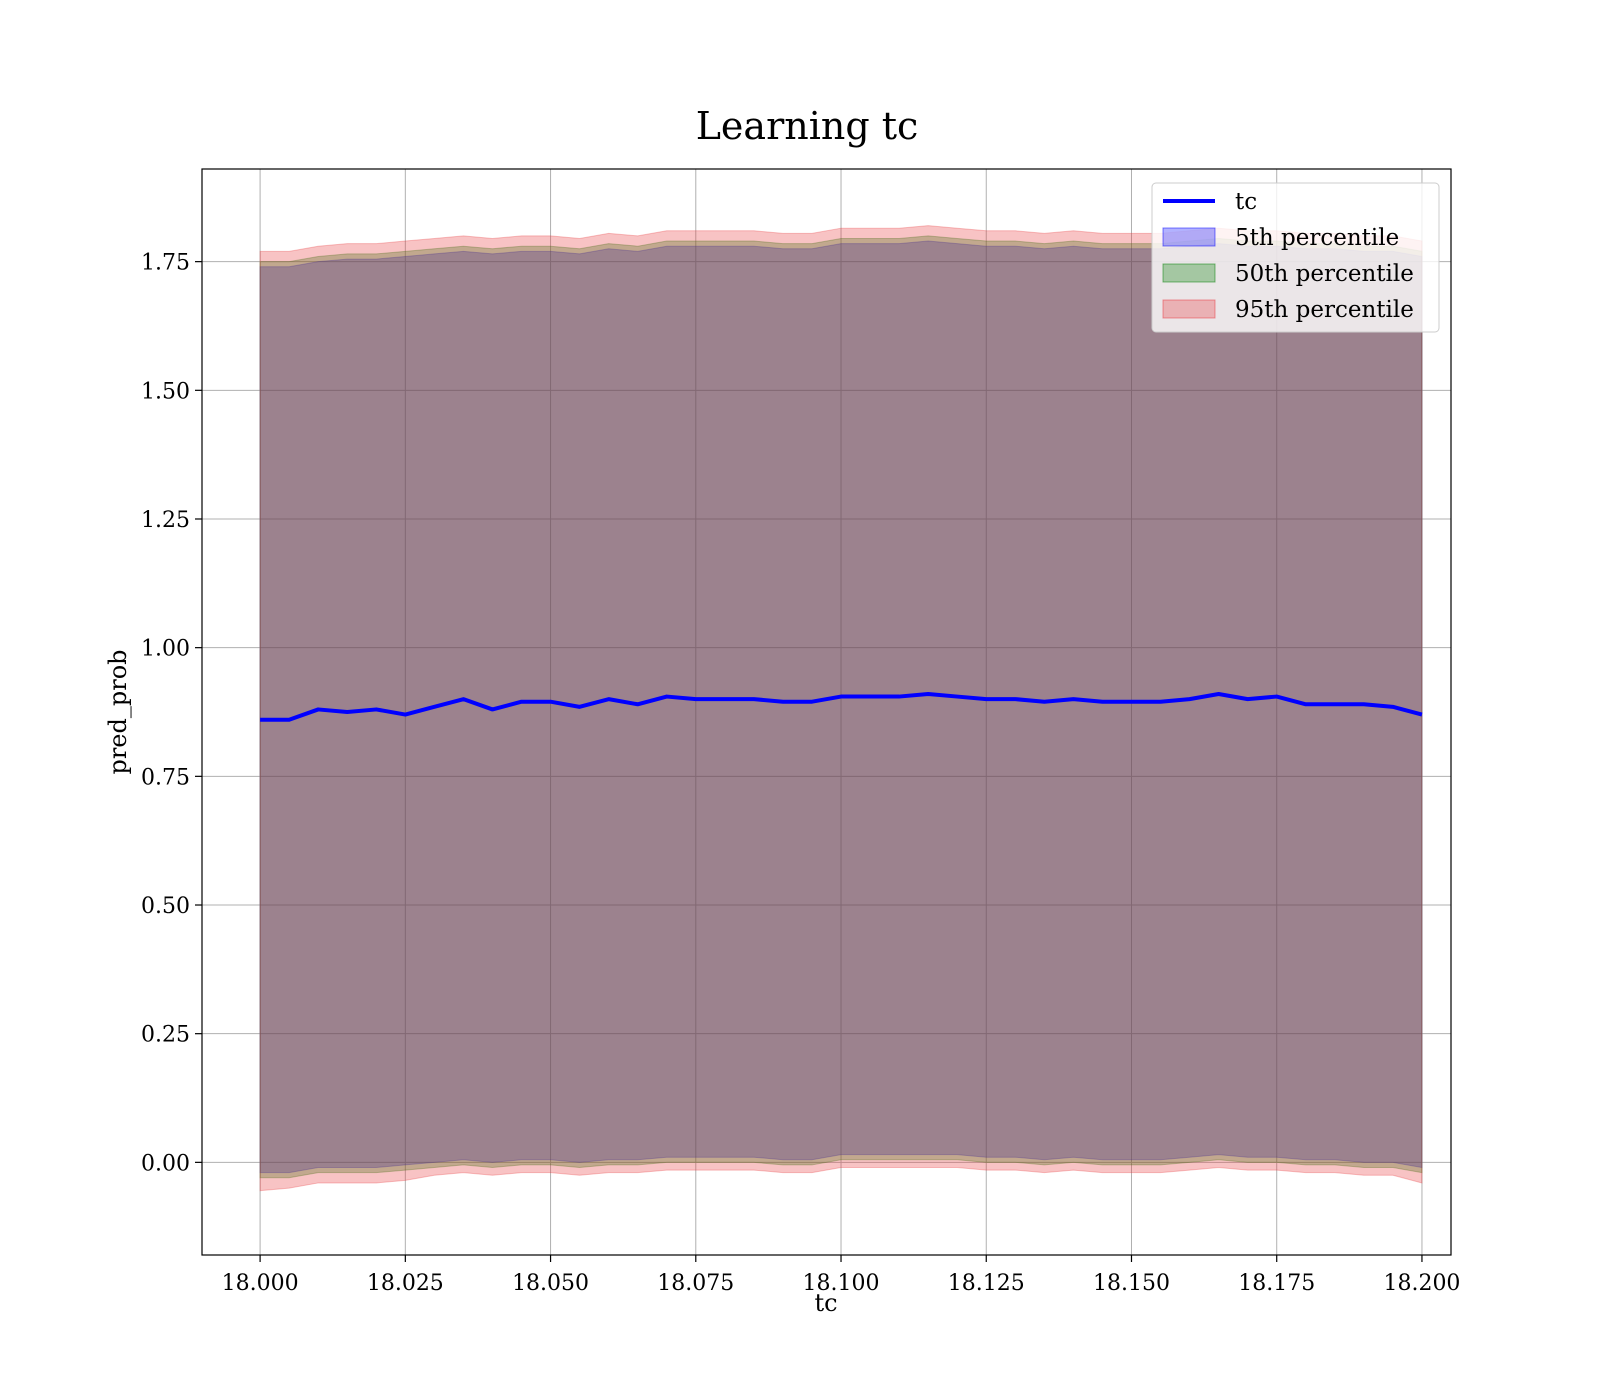 Image resolution: width=1600 pixels, height=1400 pixels. Describe the element at coordinates (165, 520) in the screenshot. I see `y-tick-label: 1.25` at that location.